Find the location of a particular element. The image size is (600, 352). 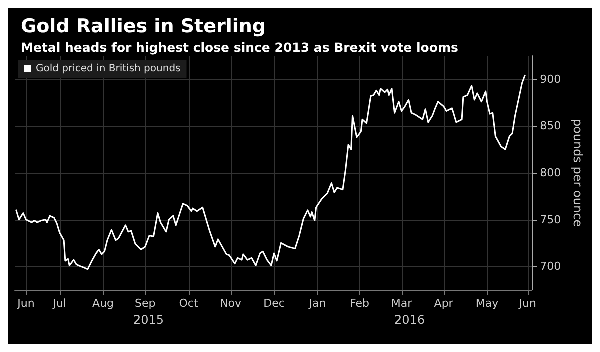

text: 2016 is located at coordinates (410, 320).